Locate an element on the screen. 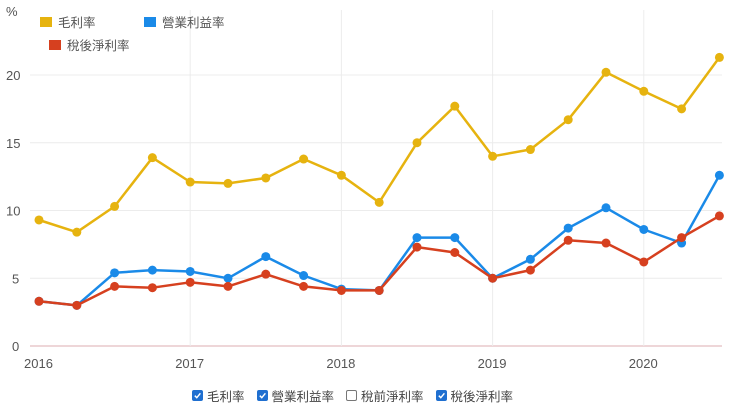 The width and height of the screenshot is (740, 413). x-tick-label: 2016 is located at coordinates (38, 363).